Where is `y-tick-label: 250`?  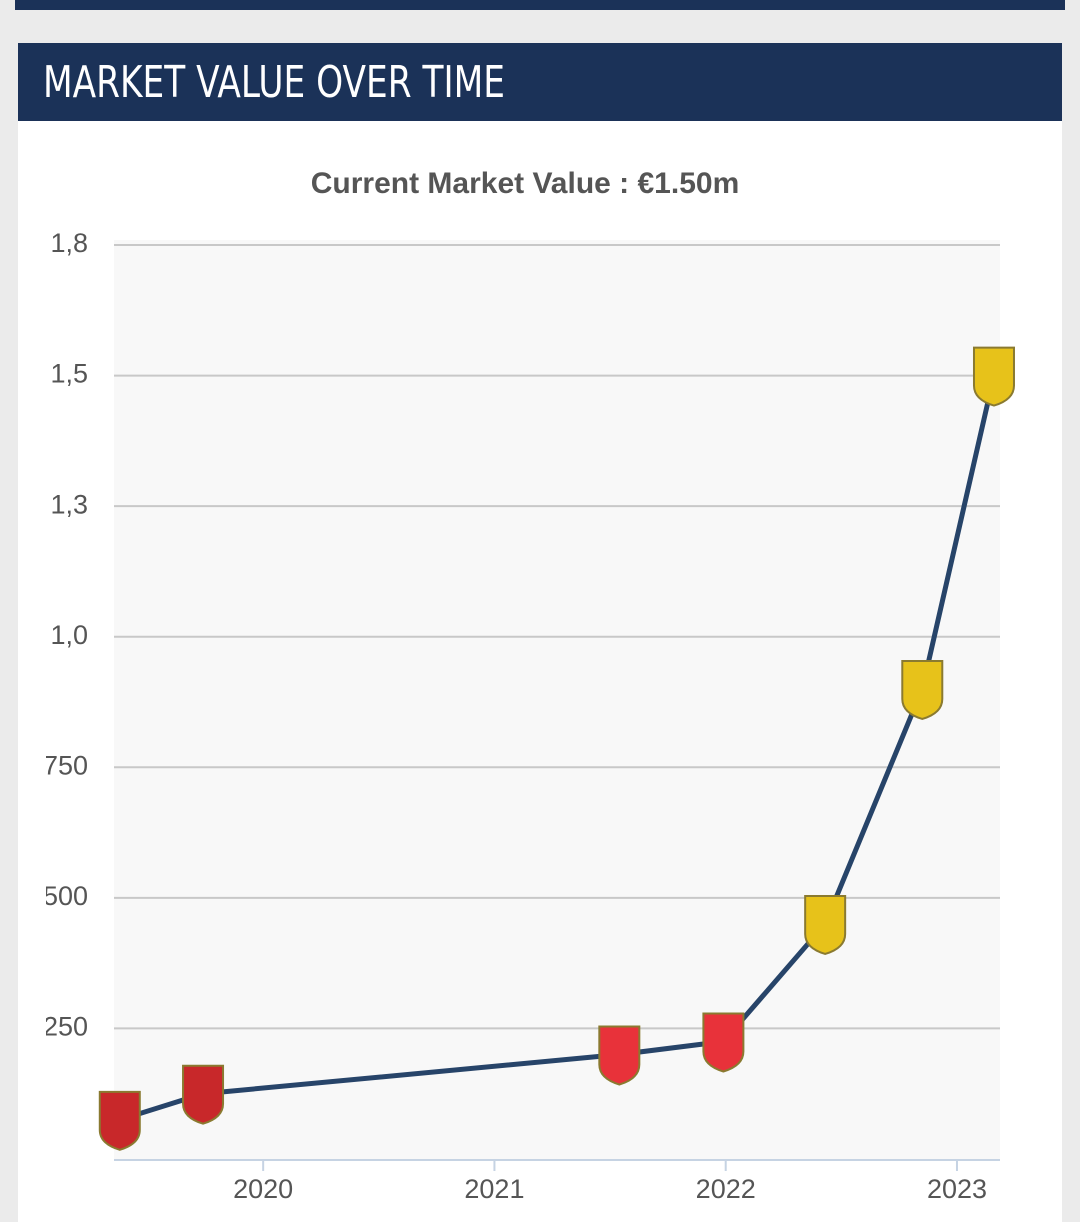 y-tick-label: 250 is located at coordinates (65, 1027).